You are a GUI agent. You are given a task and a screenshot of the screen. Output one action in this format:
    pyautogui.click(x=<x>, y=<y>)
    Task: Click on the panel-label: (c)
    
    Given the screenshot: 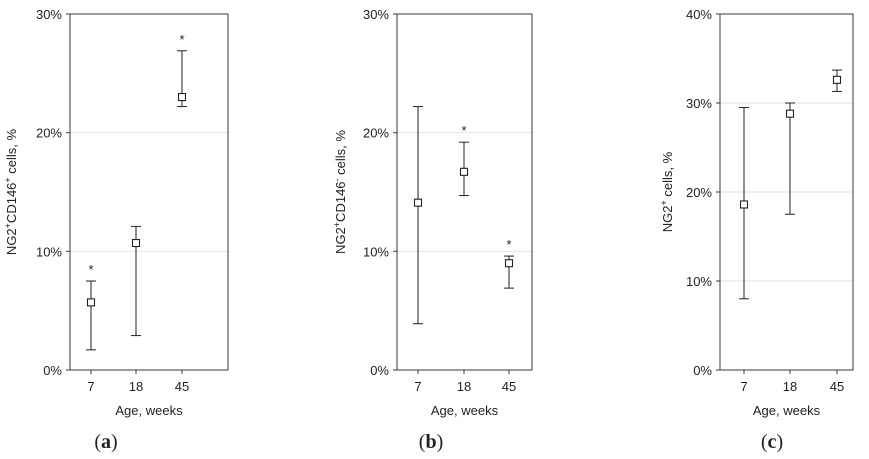 What is the action you would take?
    pyautogui.click(x=772, y=442)
    